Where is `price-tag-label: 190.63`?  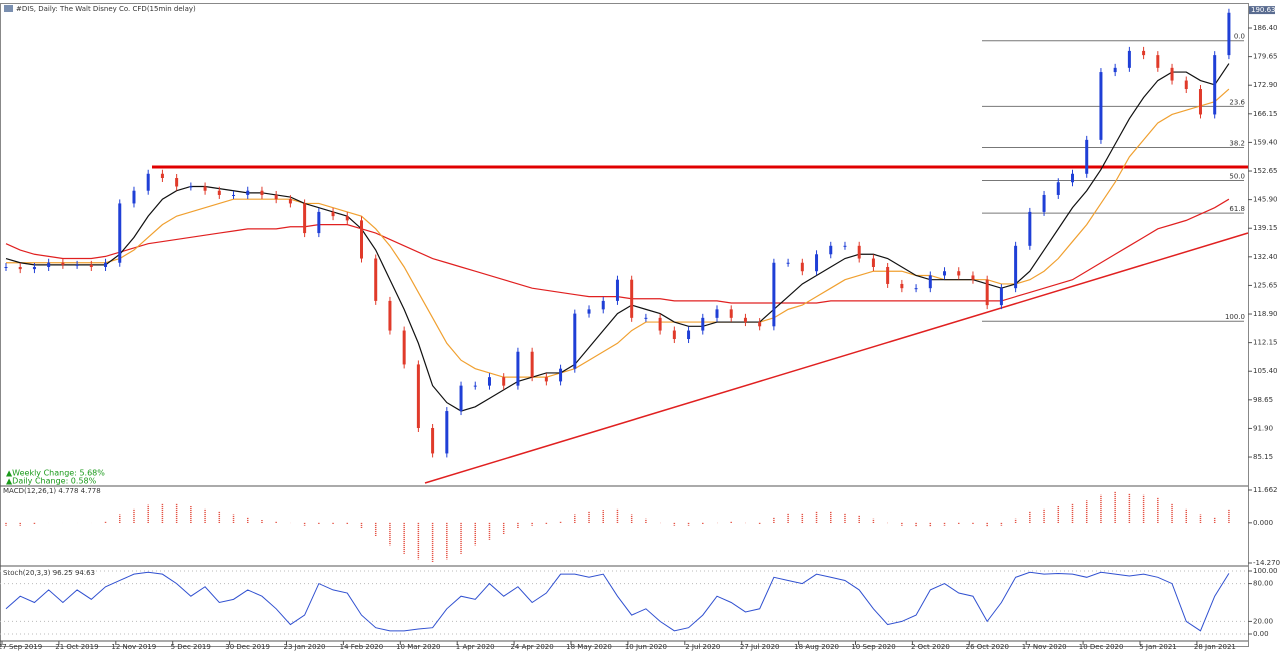
price-tag-label: 190.63 is located at coordinates (1263, 10).